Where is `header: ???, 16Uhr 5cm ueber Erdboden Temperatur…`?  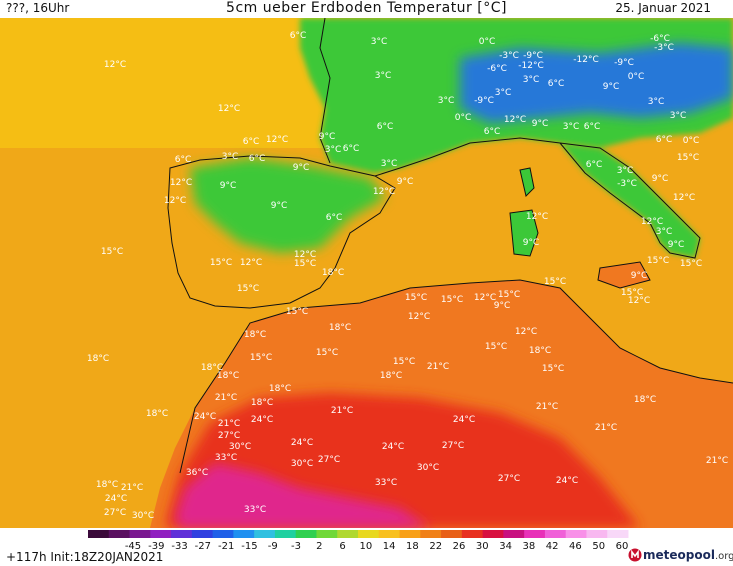
header: ???, 16Uhr 5cm ueber Erdboden Temperatur… is located at coordinates (366, 9).